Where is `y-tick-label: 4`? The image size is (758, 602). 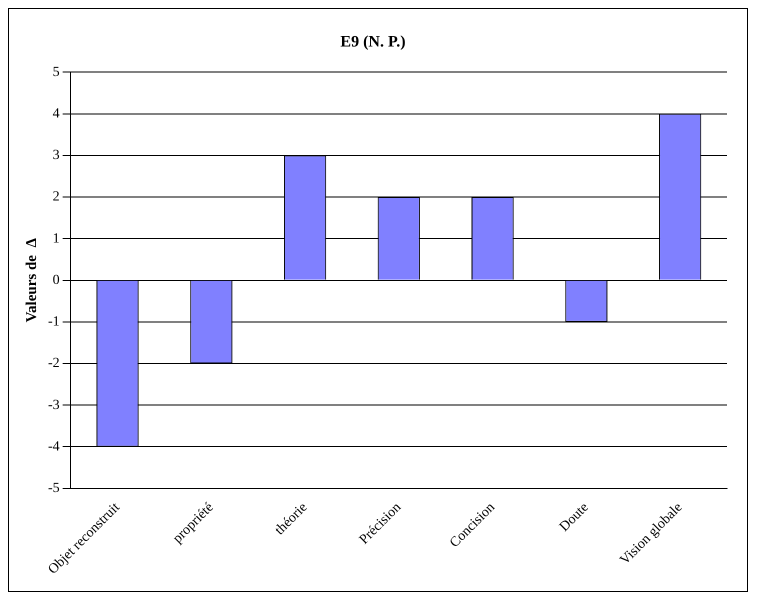 y-tick-label: 4 is located at coordinates (56, 114).